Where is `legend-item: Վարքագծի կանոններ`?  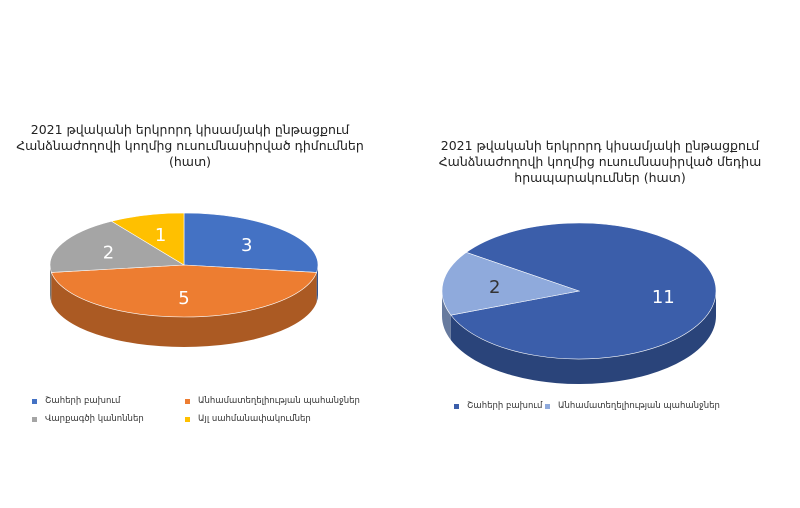
legend-item: Վարքագծի կանոններ is located at coordinates (88, 419).